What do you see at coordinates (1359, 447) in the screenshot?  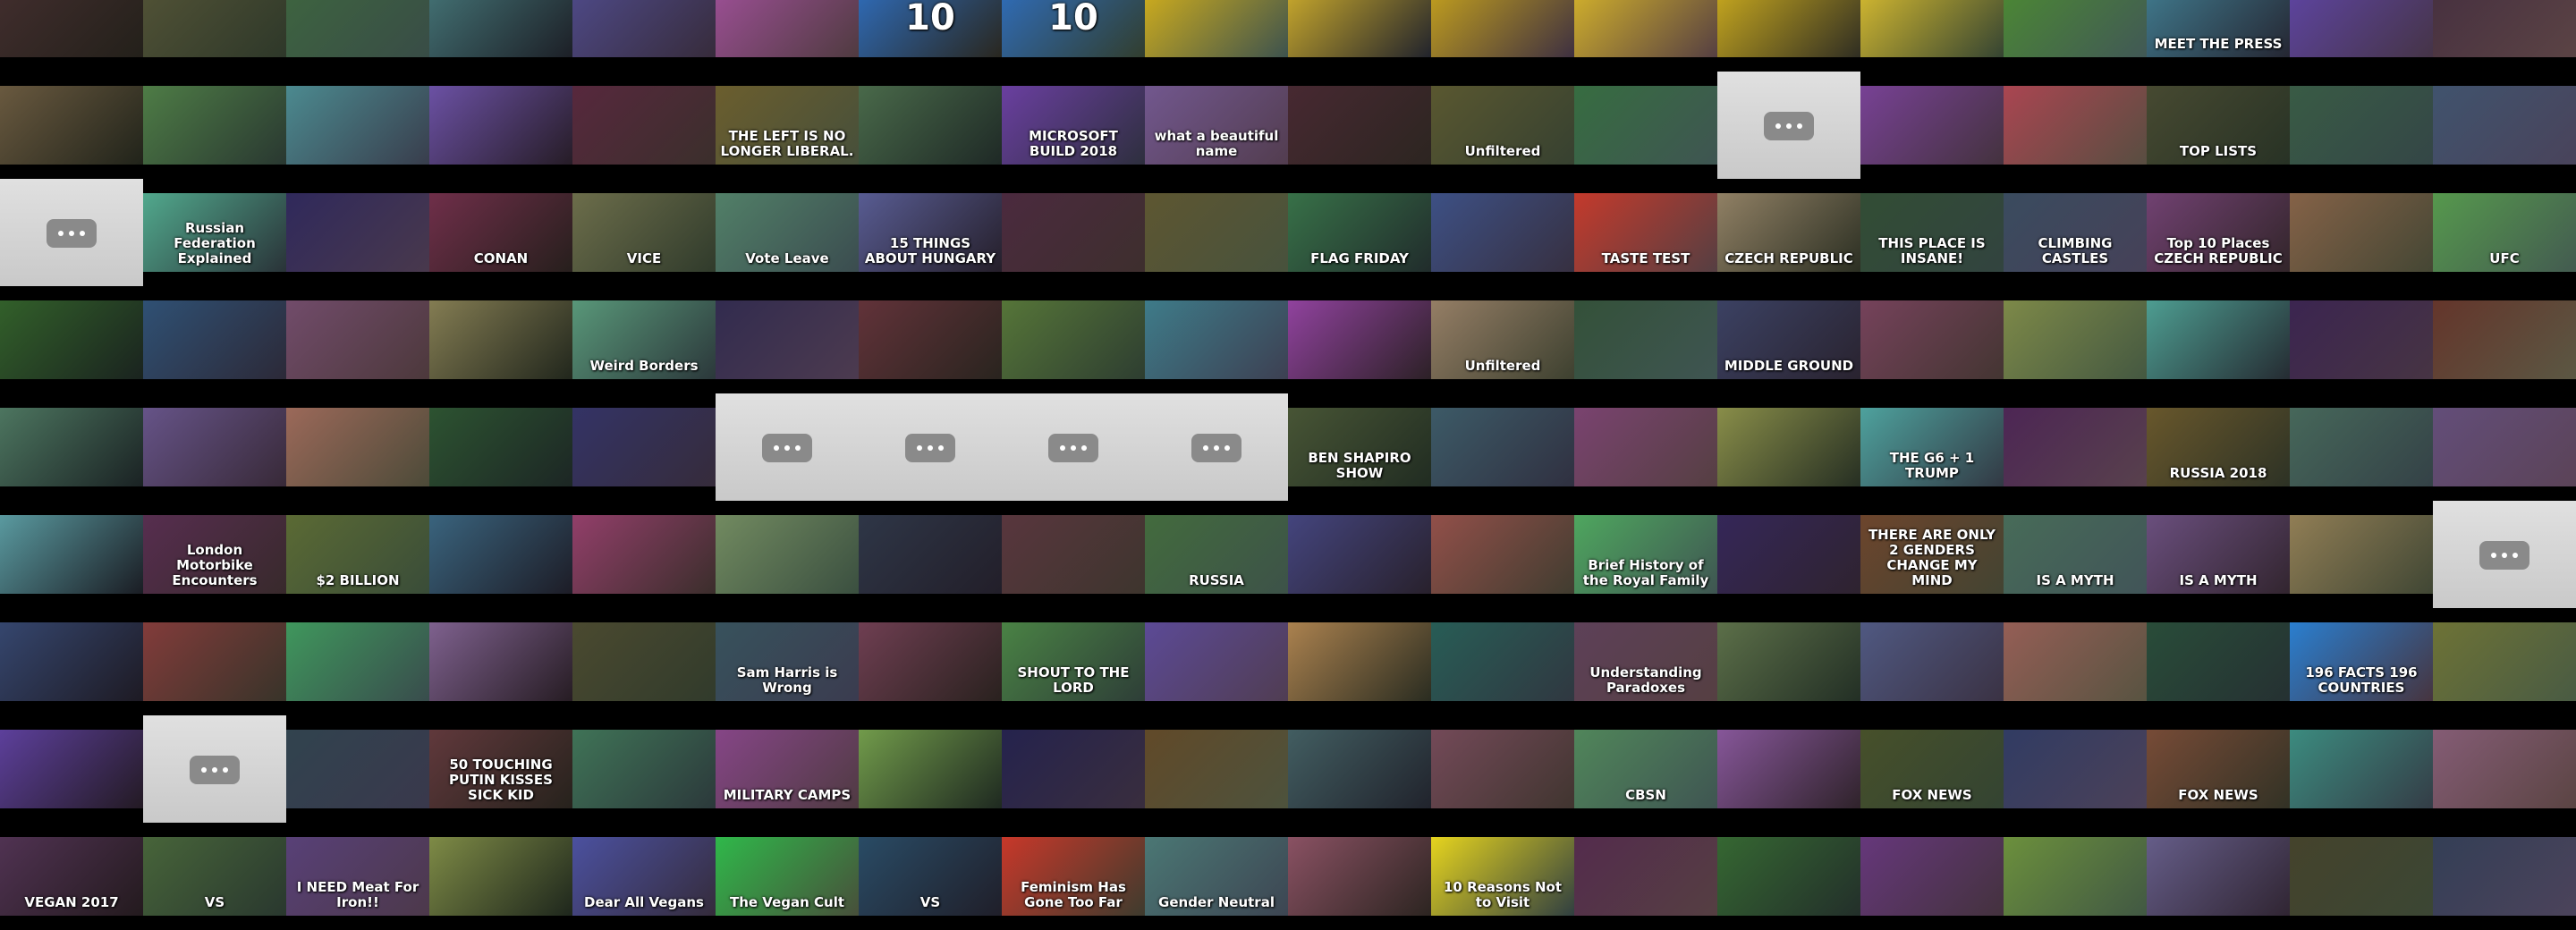 I see `video-thumbnail: BEN SHAPIRO SHOW` at bounding box center [1359, 447].